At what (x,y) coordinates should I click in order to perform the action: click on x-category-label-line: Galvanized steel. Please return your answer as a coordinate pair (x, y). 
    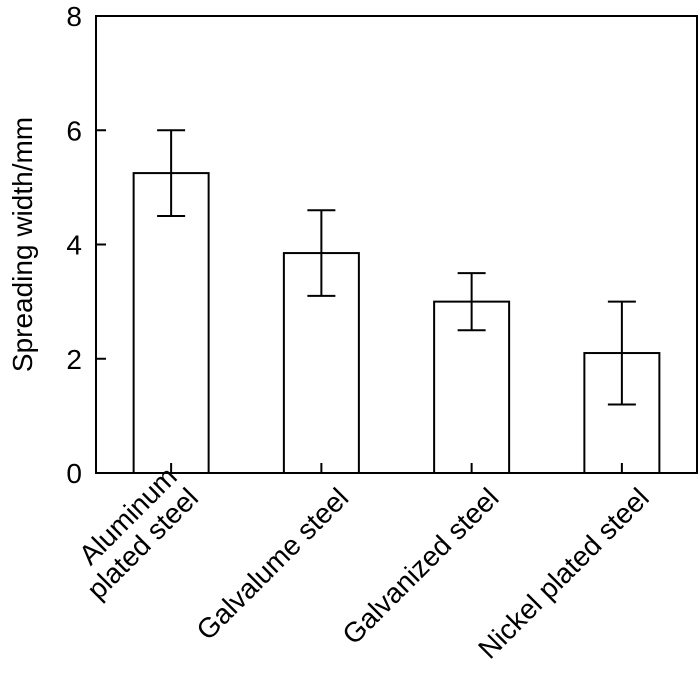
    Looking at the image, I should click on (420, 566).